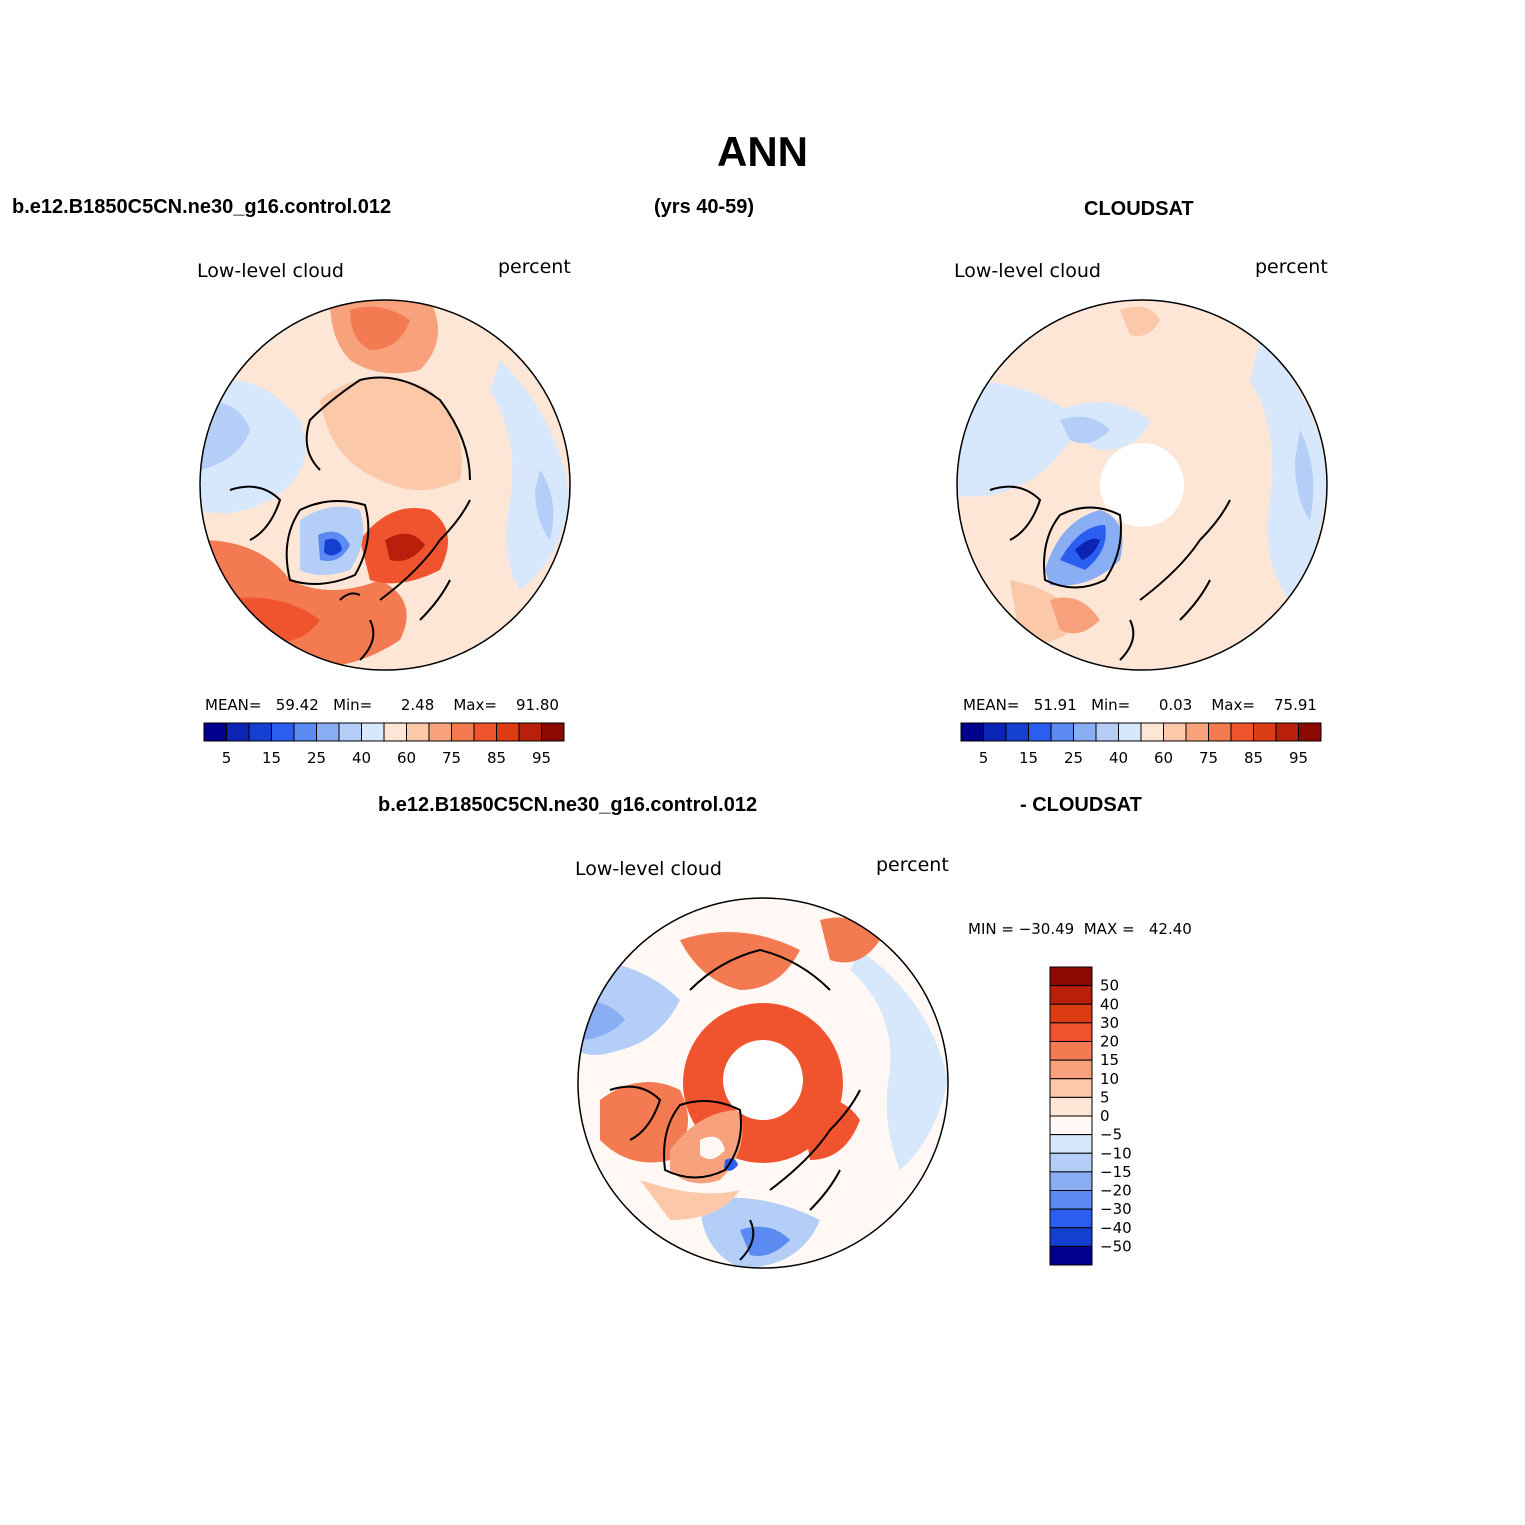 Image resolution: width=1525 pixels, height=1525 pixels. What do you see at coordinates (1109, 1079) in the screenshot?
I see `colorbar-label: 10` at bounding box center [1109, 1079].